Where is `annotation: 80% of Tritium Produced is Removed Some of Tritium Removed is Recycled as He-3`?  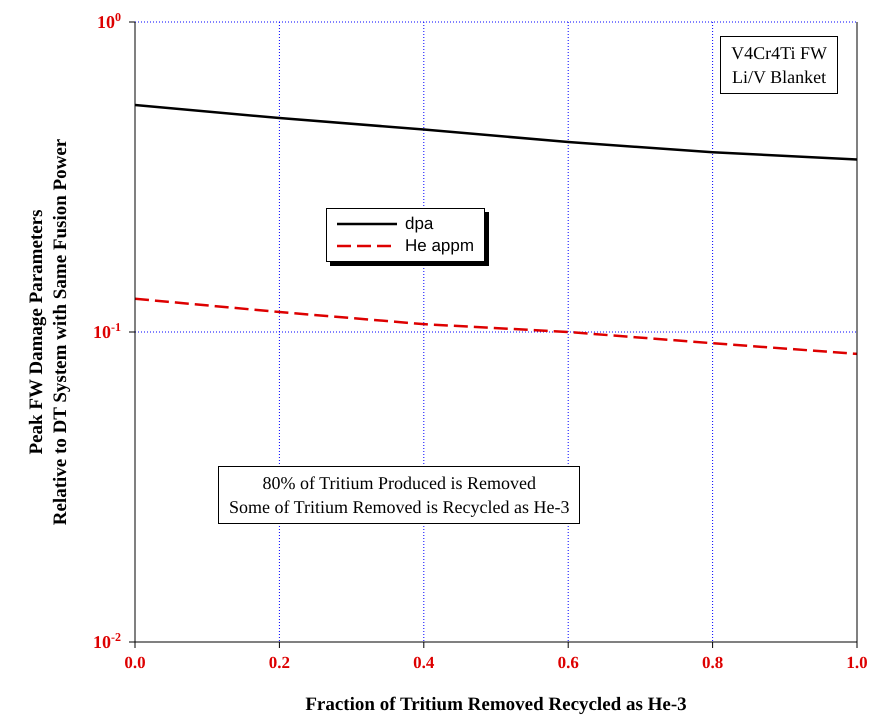 annotation: 80% of Tritium Produced is Removed Some of Tritium Removed is Recycled as He-3 is located at coordinates (399, 495).